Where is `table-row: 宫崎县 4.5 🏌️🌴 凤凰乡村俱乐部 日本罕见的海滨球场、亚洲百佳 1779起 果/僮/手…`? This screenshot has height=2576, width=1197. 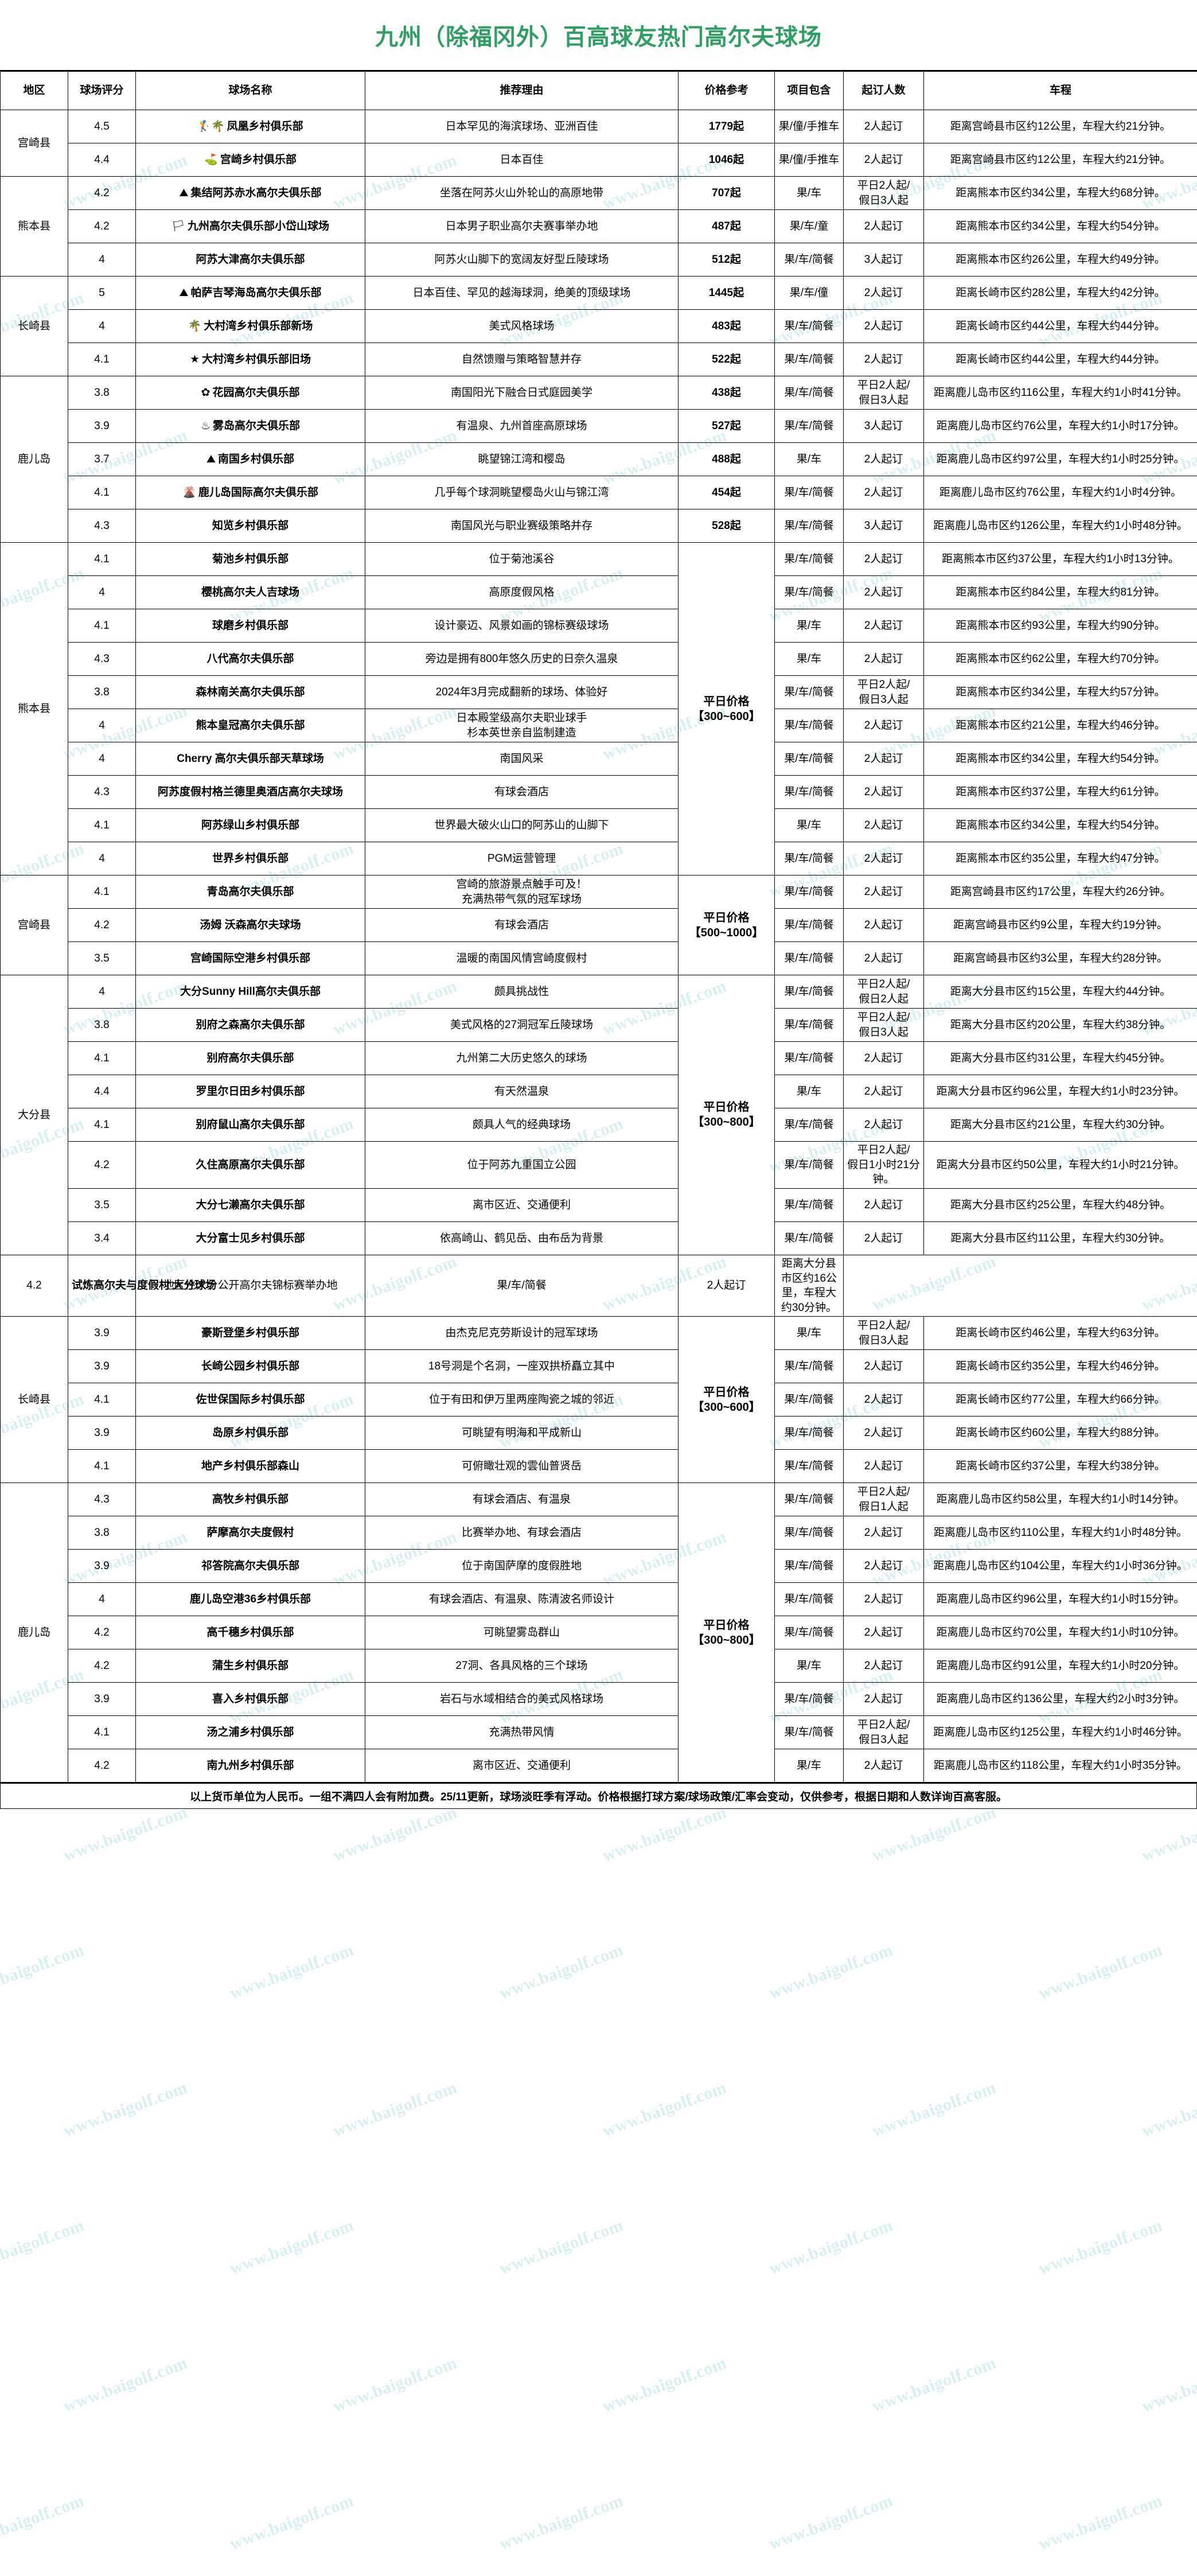
table-row: 宫崎县 4.5 🏌️🌴 凤凰乡村俱乐部 日本罕见的海滨球场、亚洲百佳 1779起 果/僮/手… is located at coordinates (598, 143).